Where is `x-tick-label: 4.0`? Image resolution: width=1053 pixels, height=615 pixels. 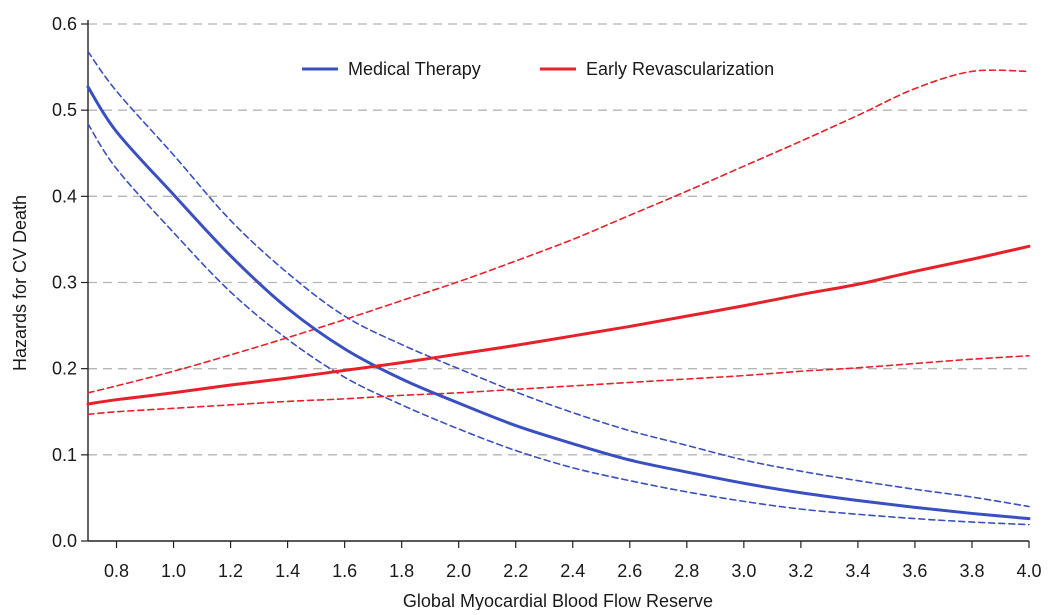
x-tick-label: 4.0 is located at coordinates (1028, 571).